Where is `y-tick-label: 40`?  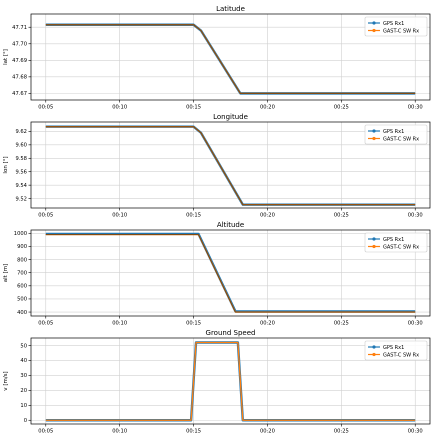 y-tick-label: 40 is located at coordinates (23, 361).